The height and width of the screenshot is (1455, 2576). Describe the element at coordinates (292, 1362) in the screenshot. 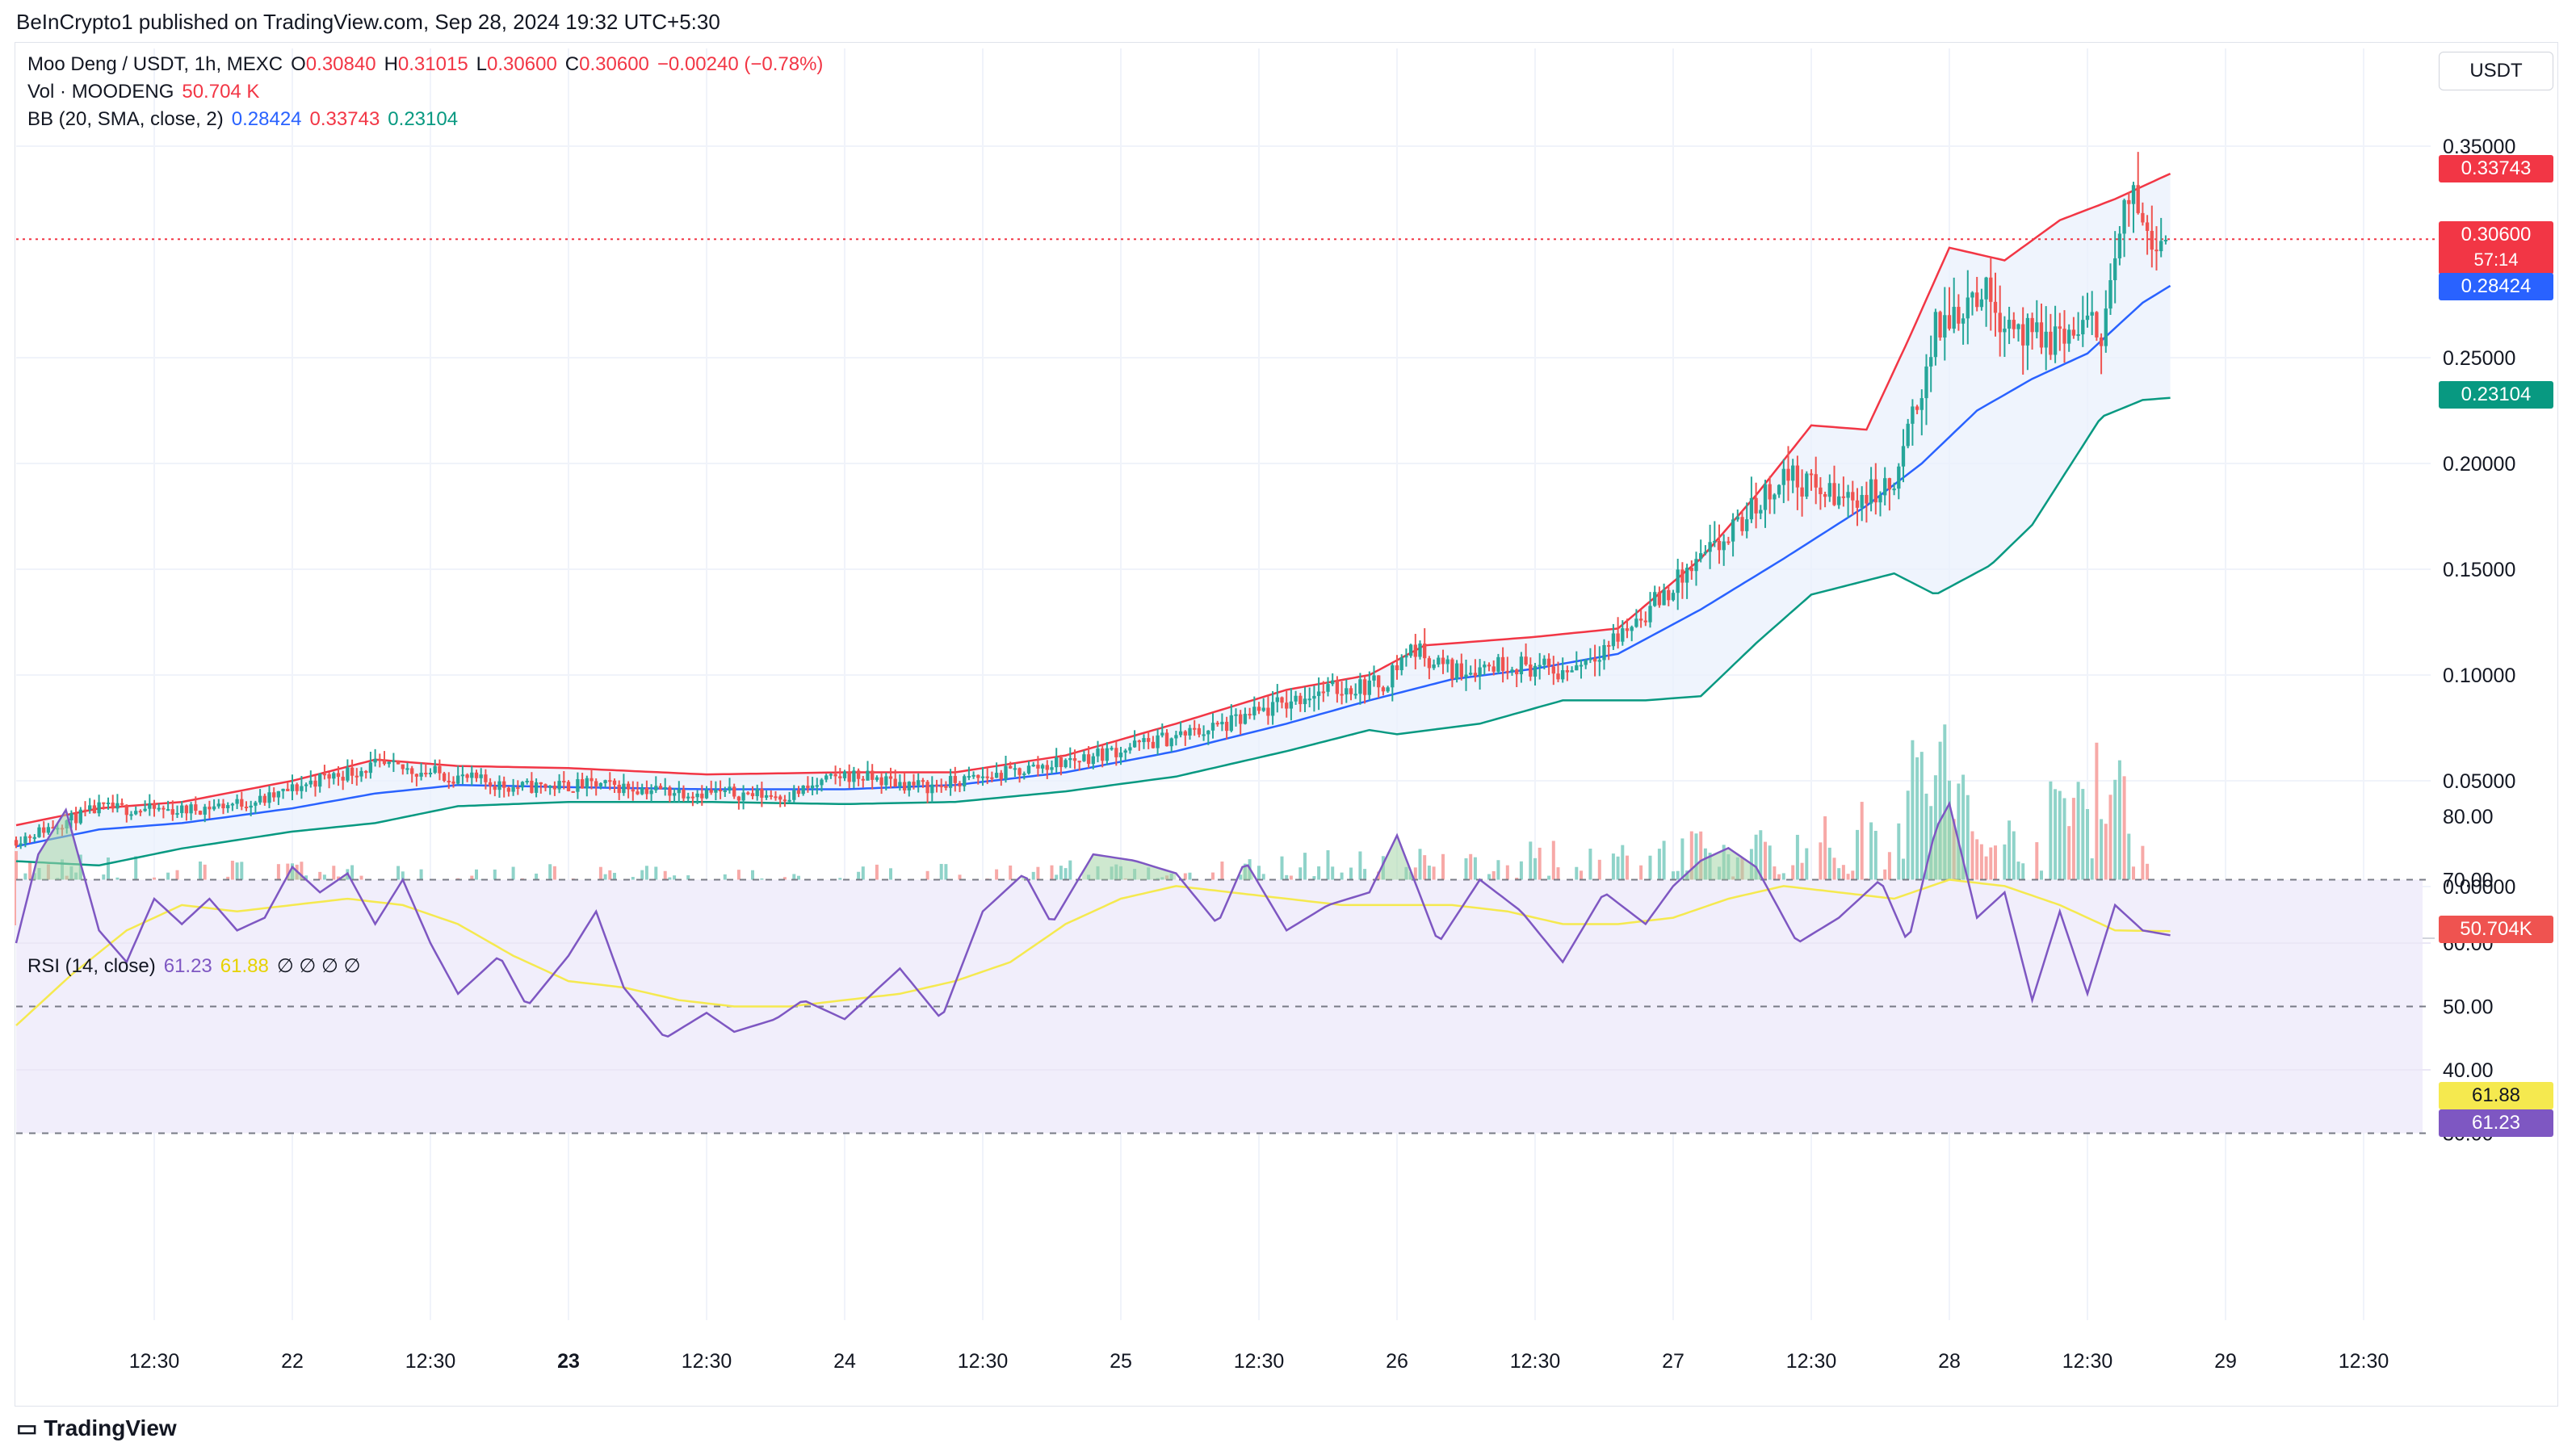

I see `time-tick-label: 22` at that location.